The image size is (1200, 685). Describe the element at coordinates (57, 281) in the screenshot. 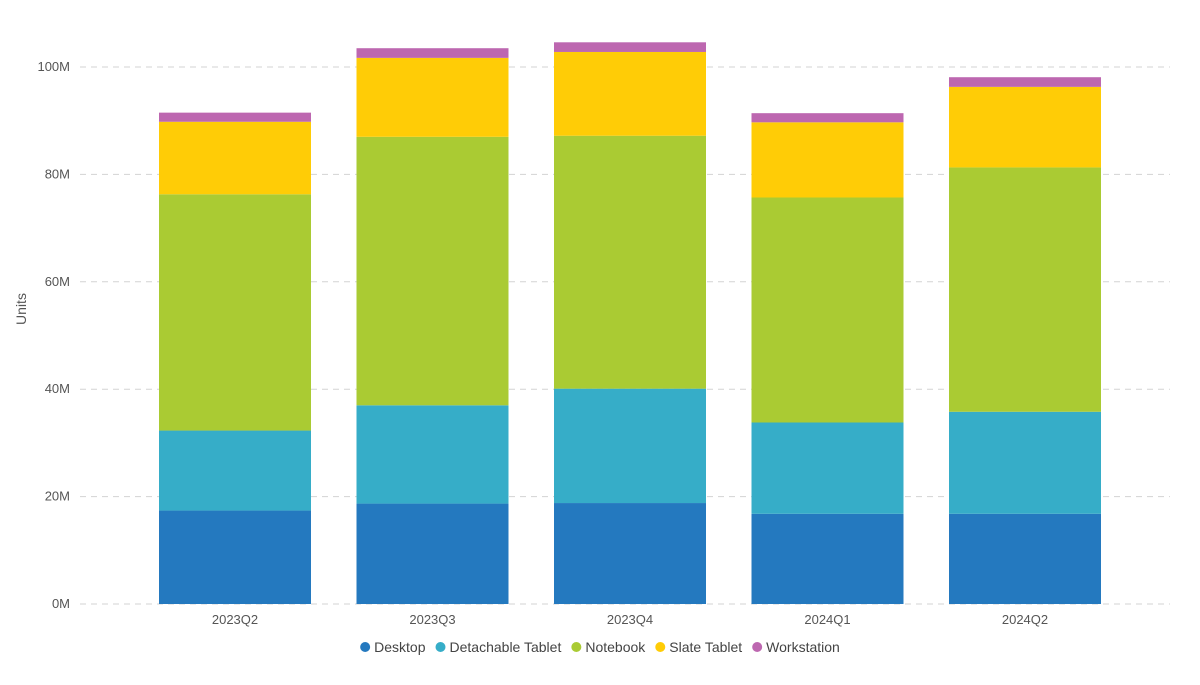

I see `y-tick-label: 60M` at that location.